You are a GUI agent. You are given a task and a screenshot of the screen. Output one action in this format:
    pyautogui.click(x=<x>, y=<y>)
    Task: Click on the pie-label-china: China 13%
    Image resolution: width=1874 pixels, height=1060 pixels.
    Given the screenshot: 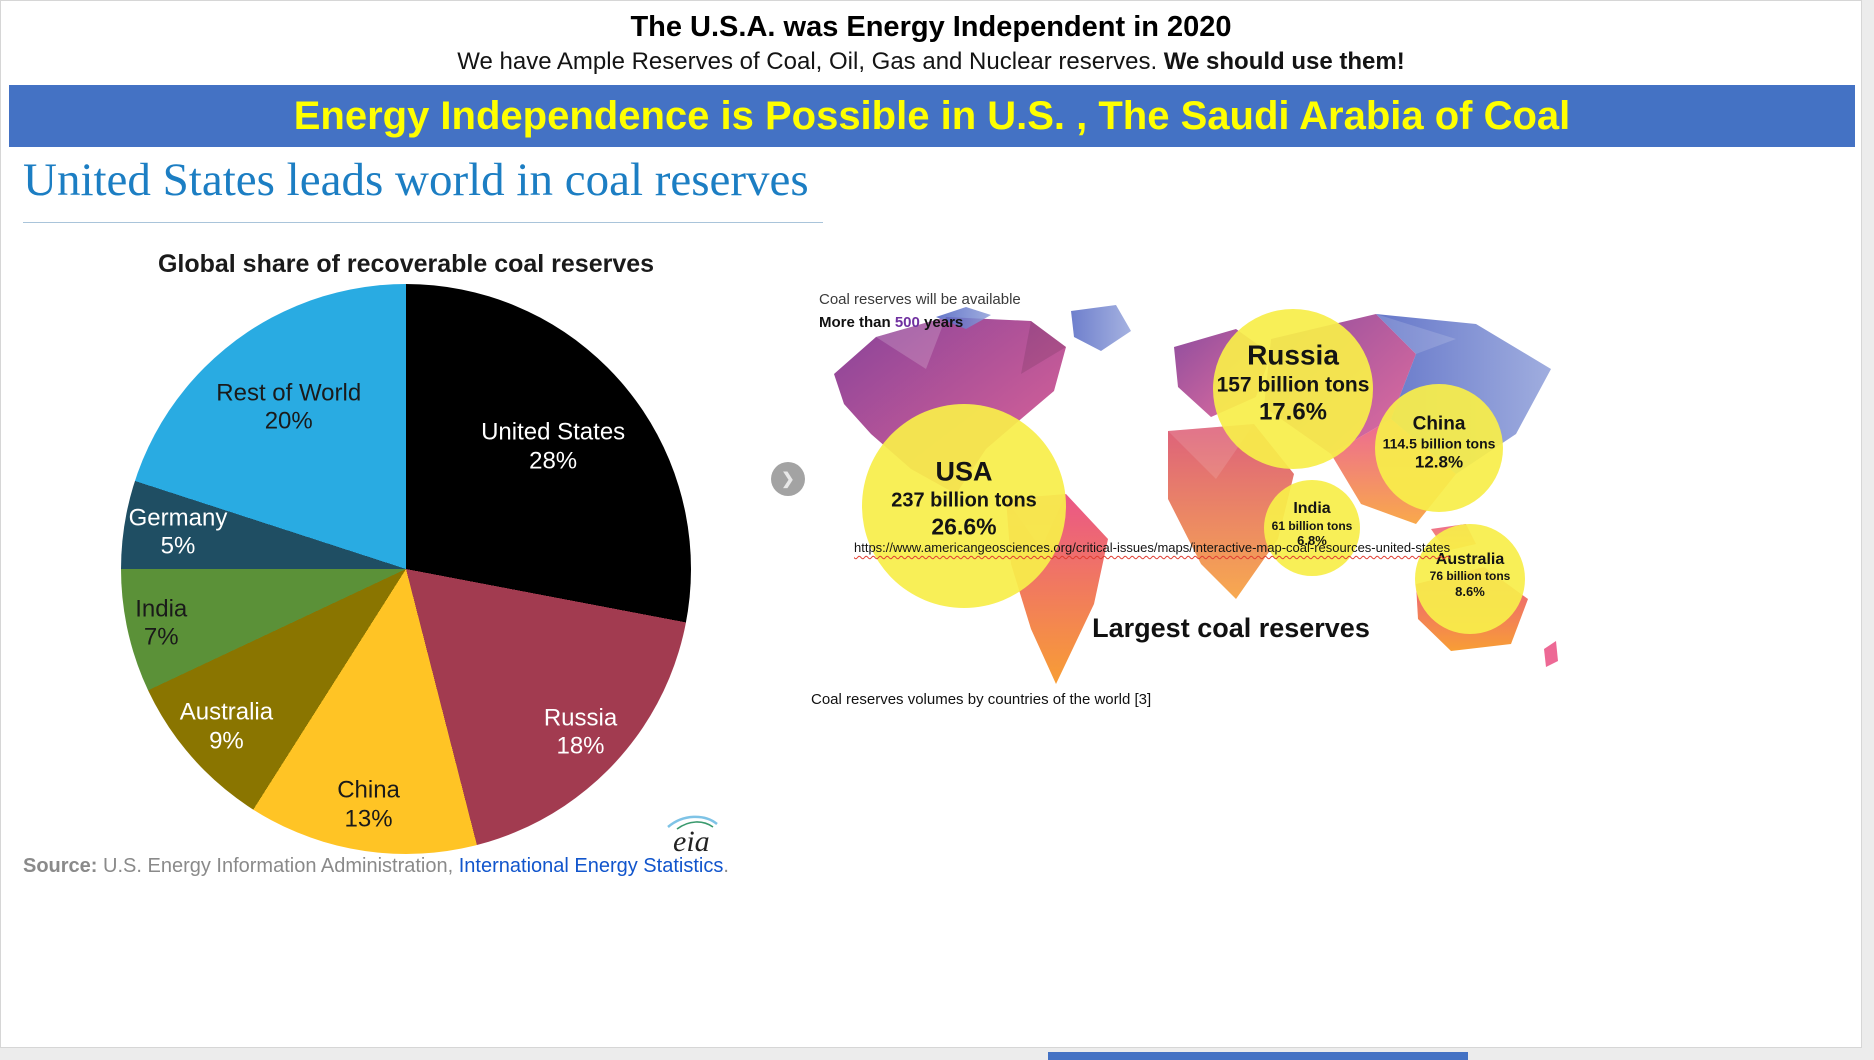 What is the action you would take?
    pyautogui.click(x=368, y=805)
    